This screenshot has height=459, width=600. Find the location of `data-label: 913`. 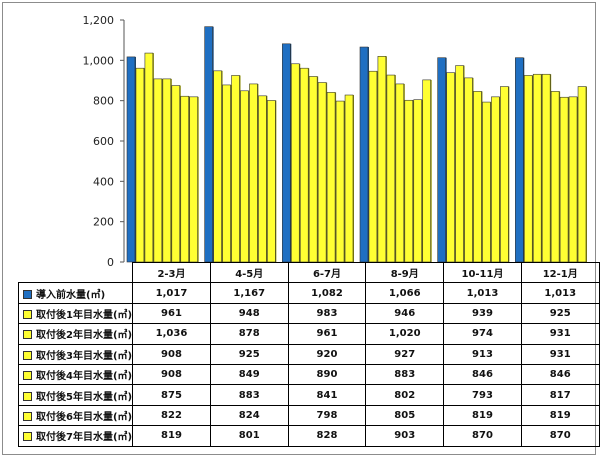

data-label: 913 is located at coordinates (482, 354).